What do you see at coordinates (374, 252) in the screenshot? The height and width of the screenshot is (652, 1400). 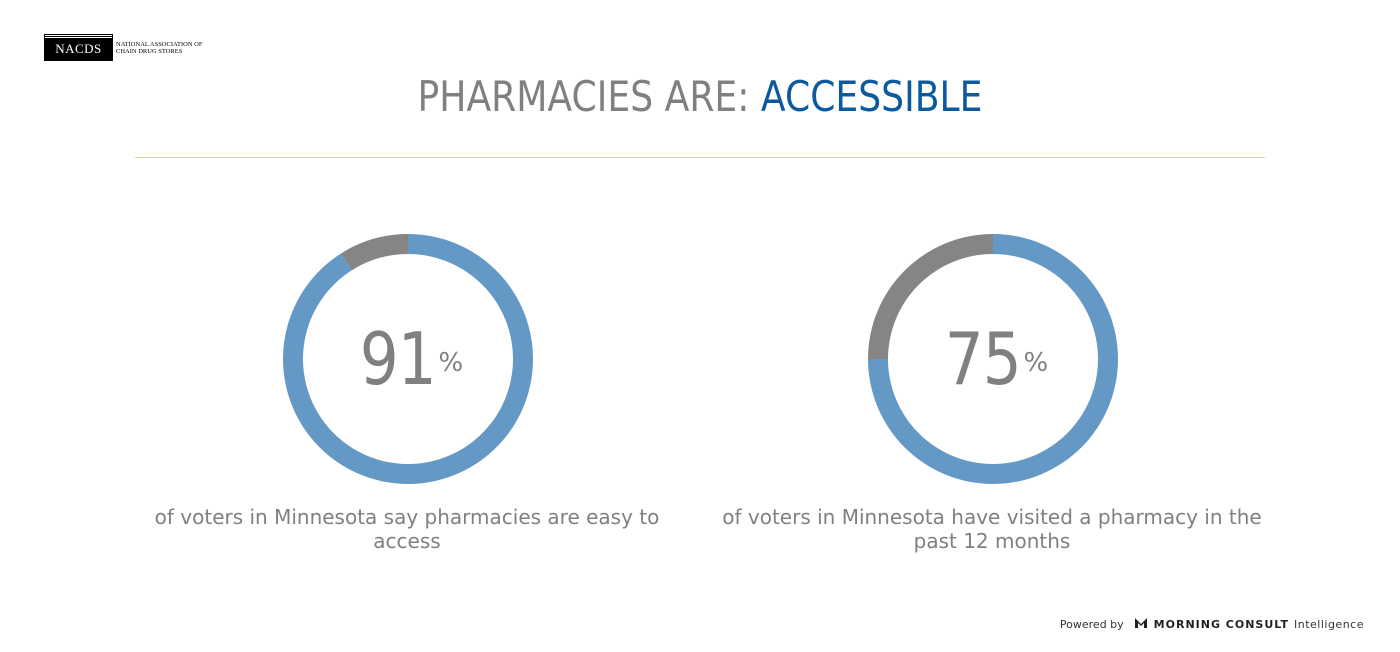 I see `donut-1-gray-segment` at bounding box center [374, 252].